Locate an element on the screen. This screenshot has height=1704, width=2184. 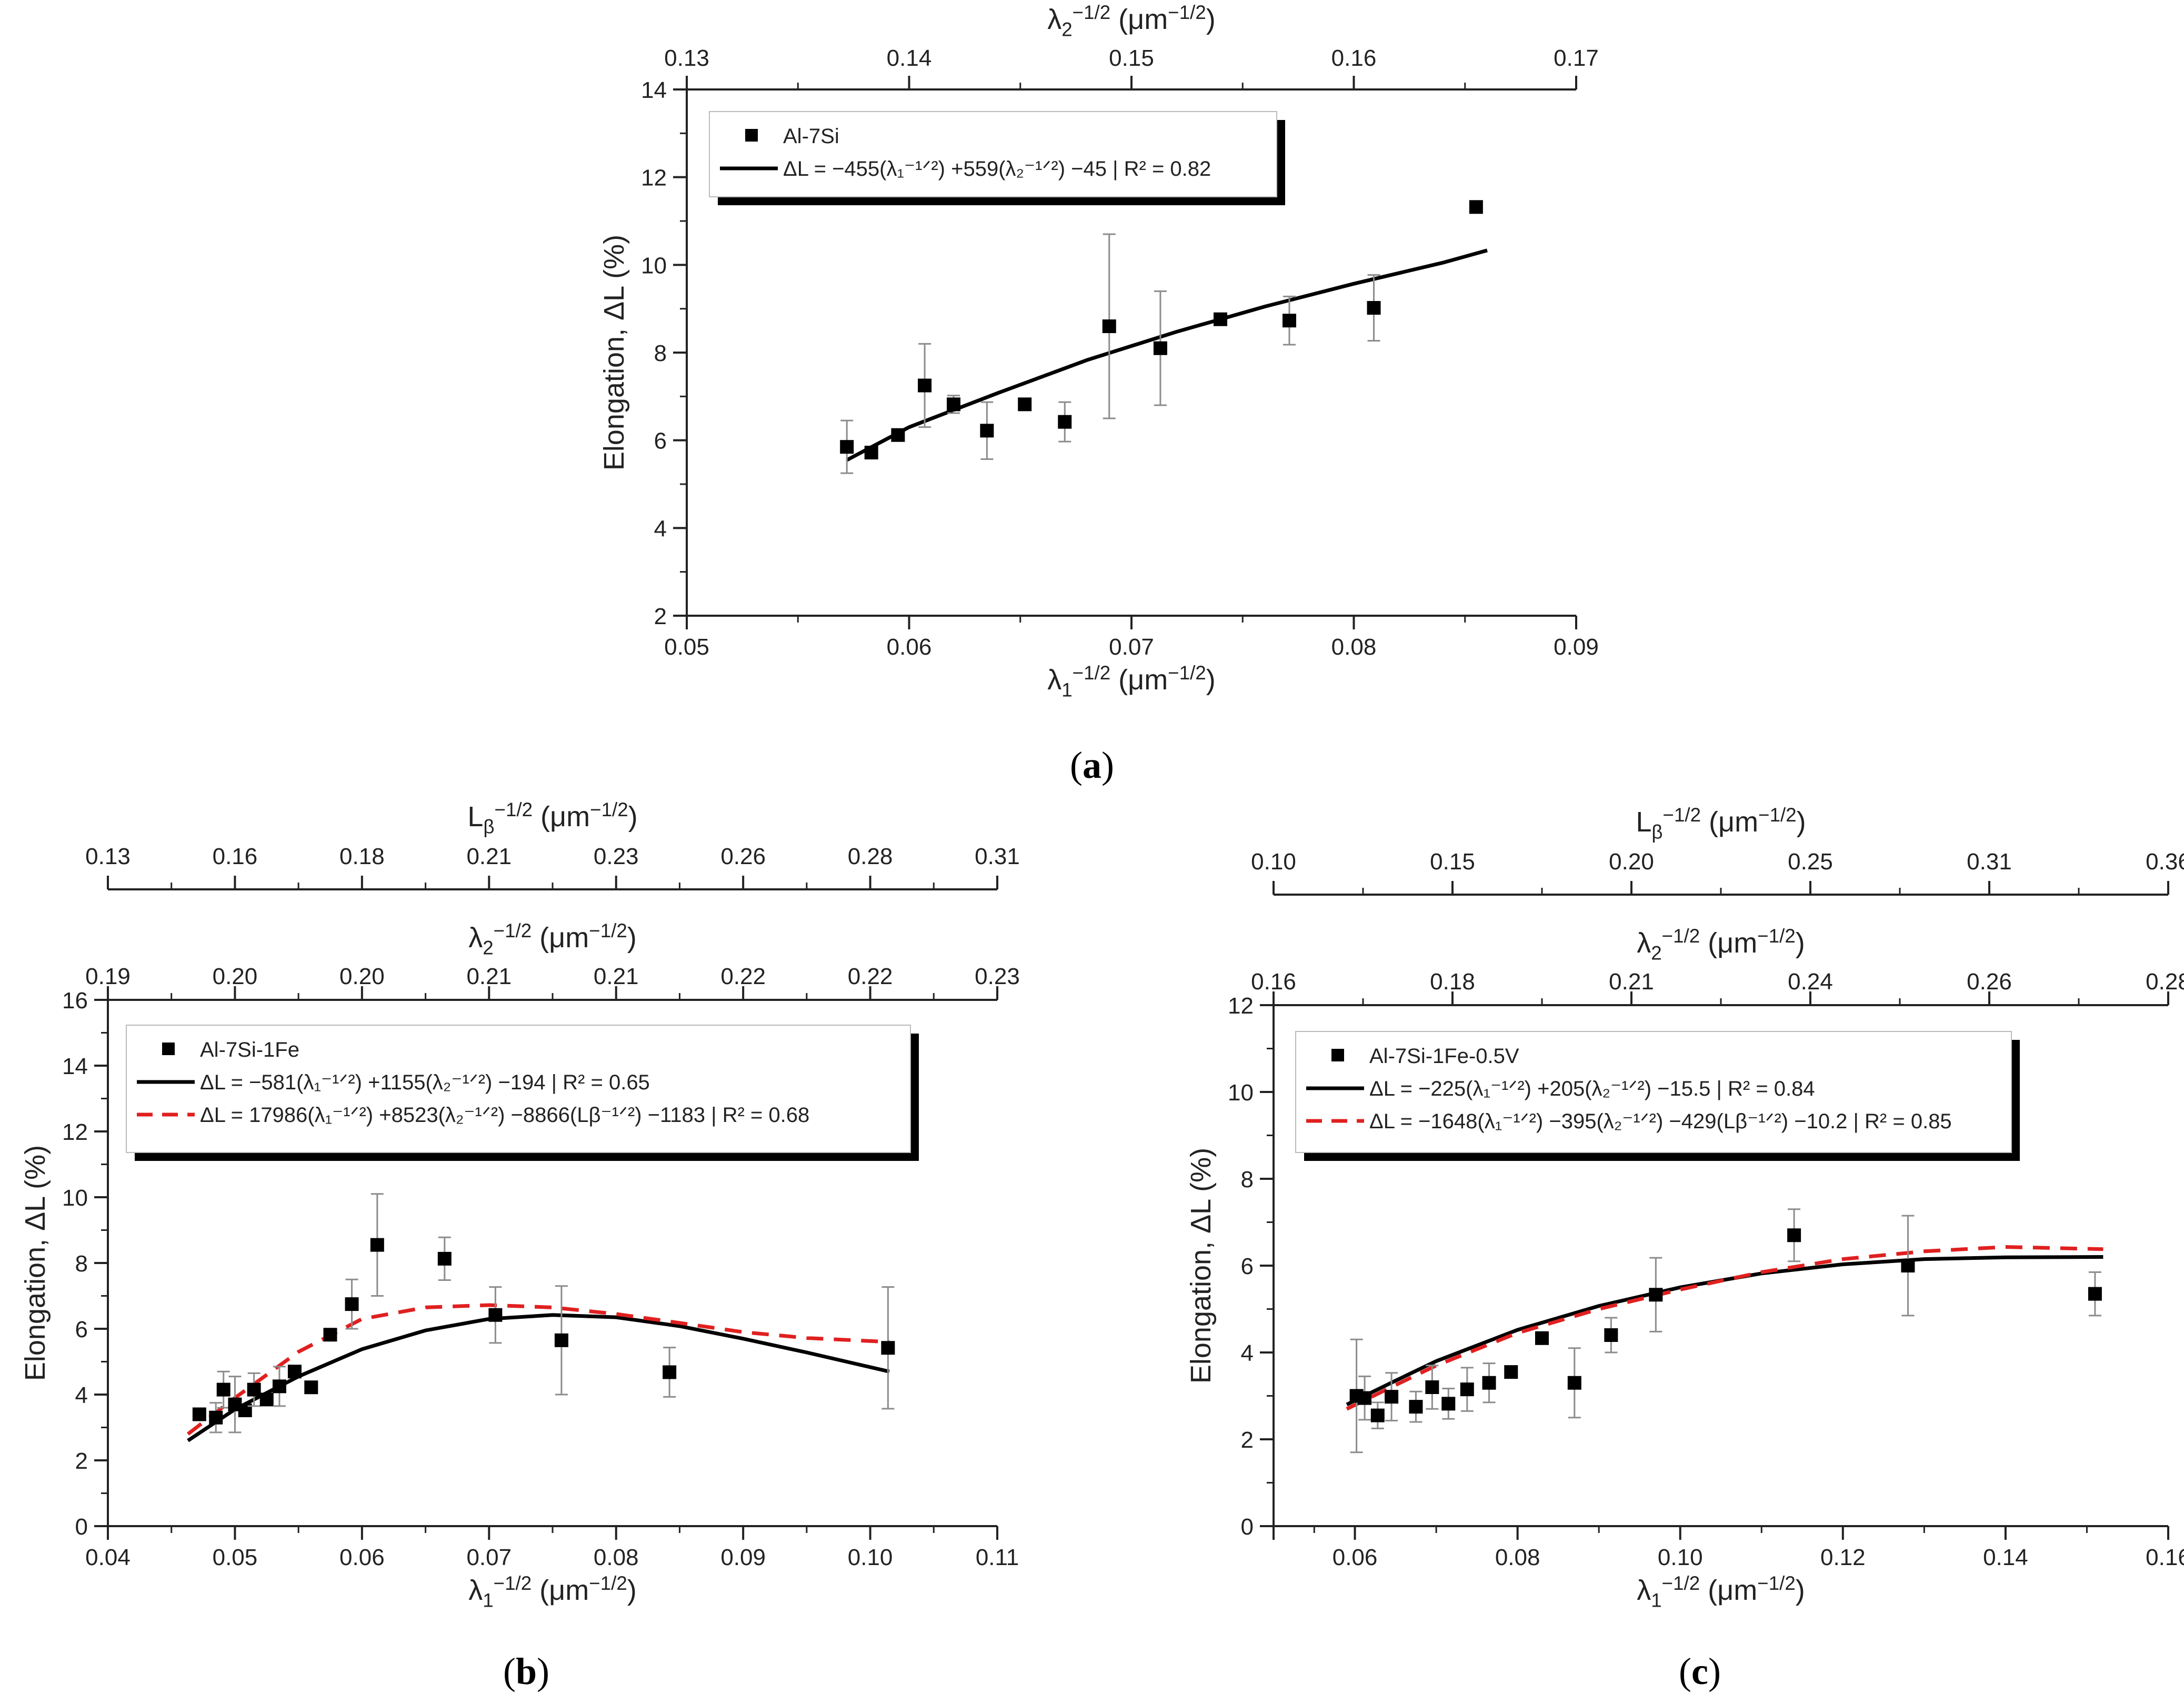
x-tick-label: 0.05 is located at coordinates (686, 647).